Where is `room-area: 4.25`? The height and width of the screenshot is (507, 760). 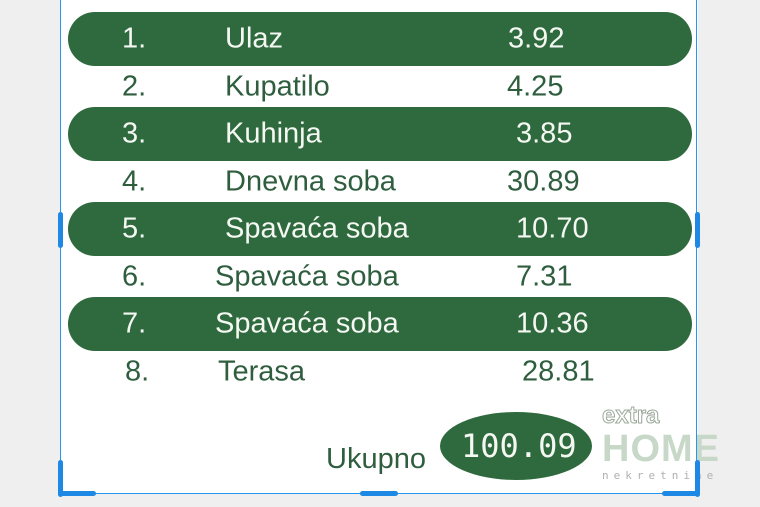 room-area: 4.25 is located at coordinates (535, 86).